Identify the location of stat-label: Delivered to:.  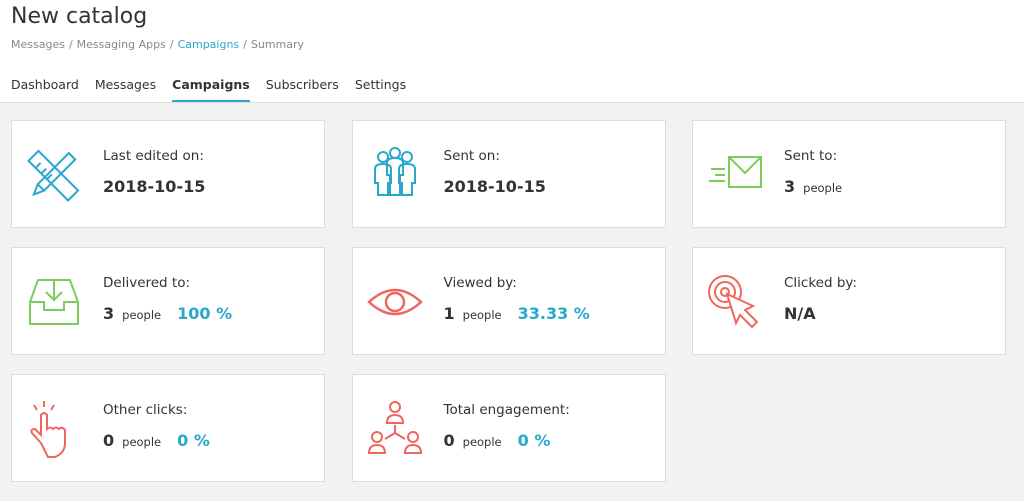
(147, 283).